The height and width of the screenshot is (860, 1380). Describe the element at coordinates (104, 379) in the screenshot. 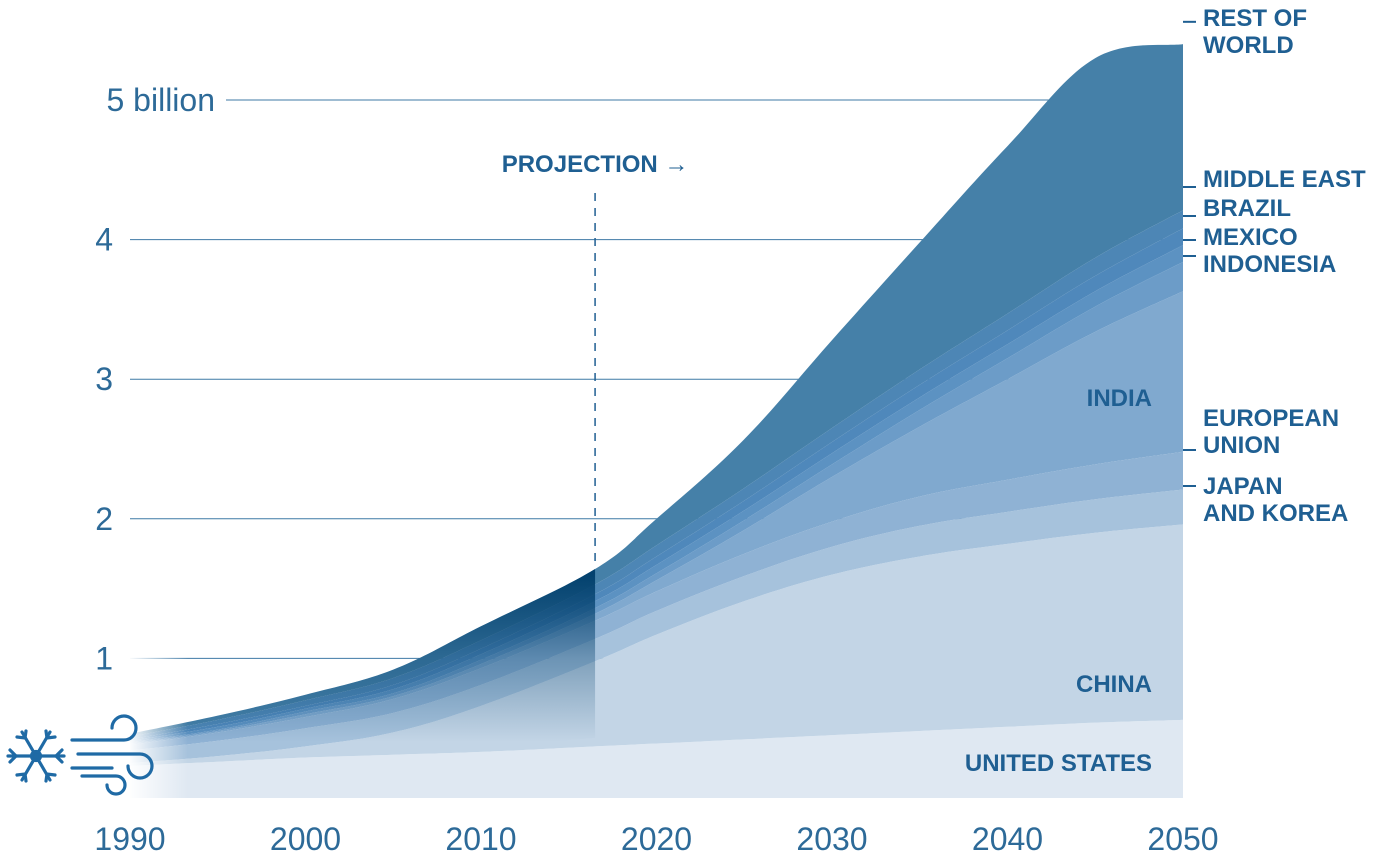

I see `y-tick-label: 3` at that location.